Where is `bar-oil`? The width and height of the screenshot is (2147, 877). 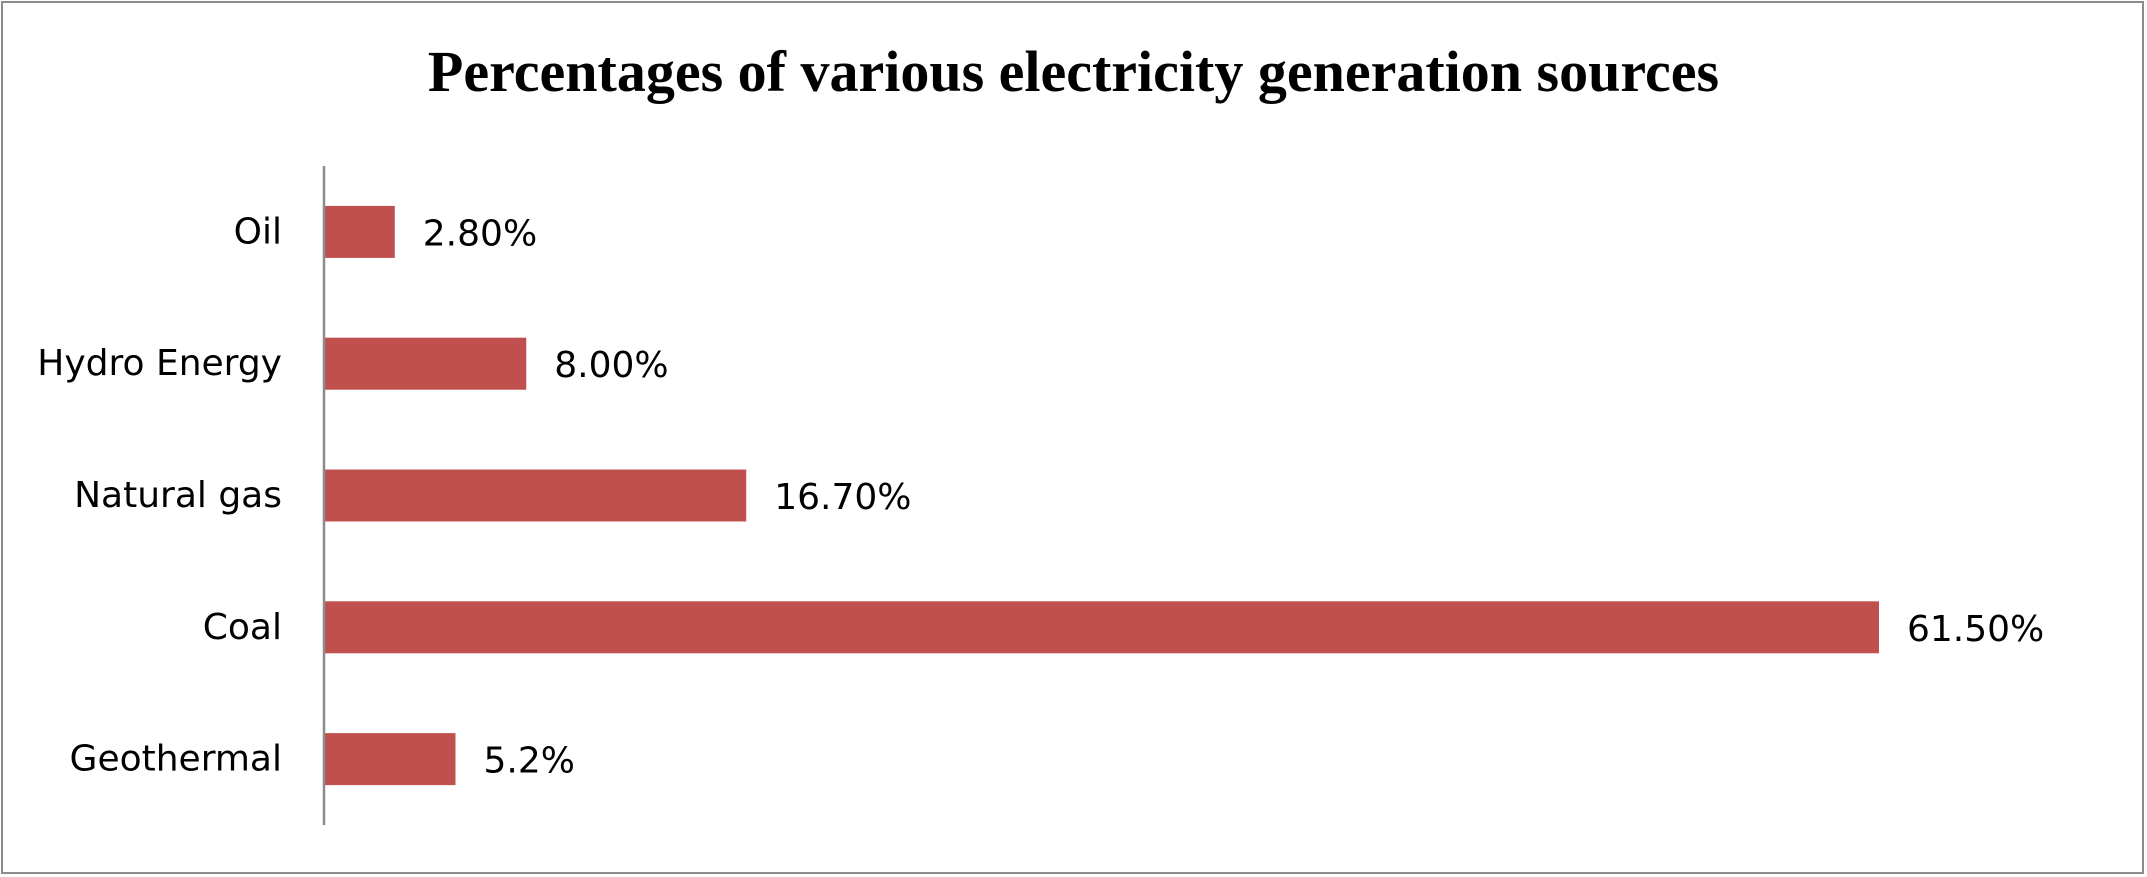
bar-oil is located at coordinates (359, 231).